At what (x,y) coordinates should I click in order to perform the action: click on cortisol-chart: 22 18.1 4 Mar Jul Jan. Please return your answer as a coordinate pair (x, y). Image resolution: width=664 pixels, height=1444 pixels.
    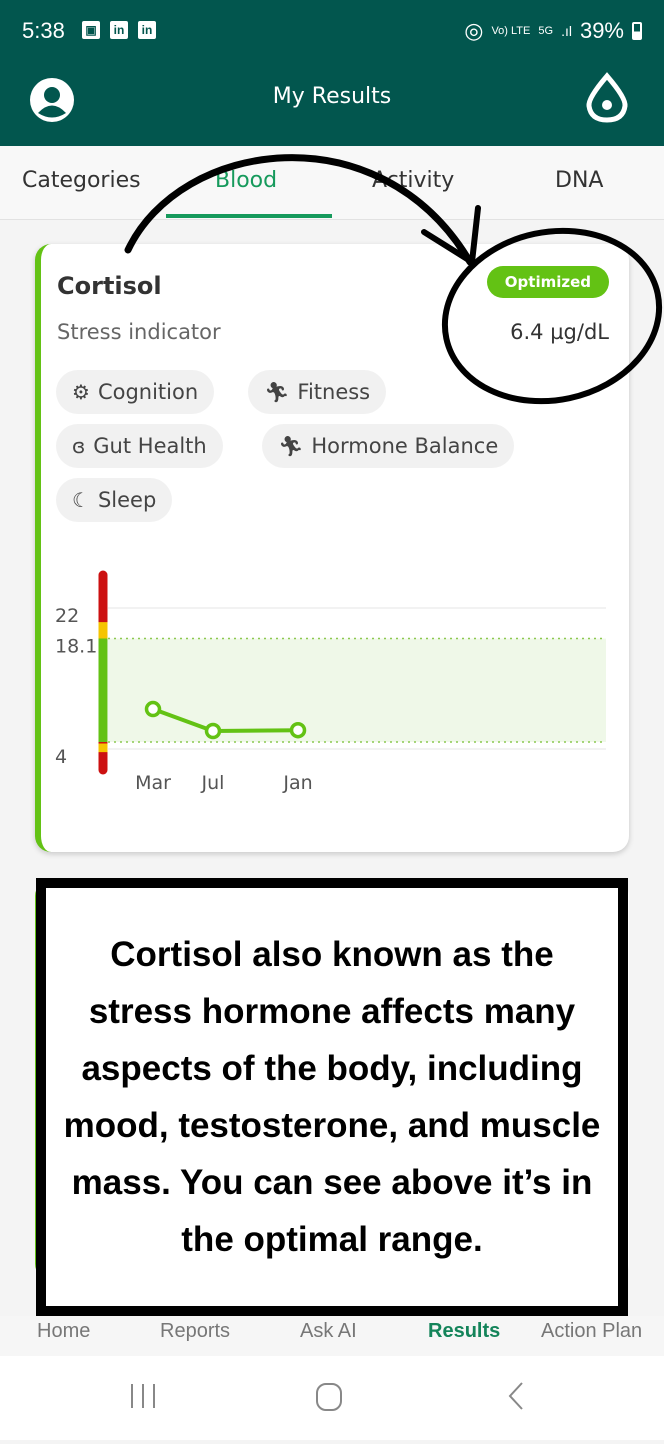
    Looking at the image, I should click on (330, 682).